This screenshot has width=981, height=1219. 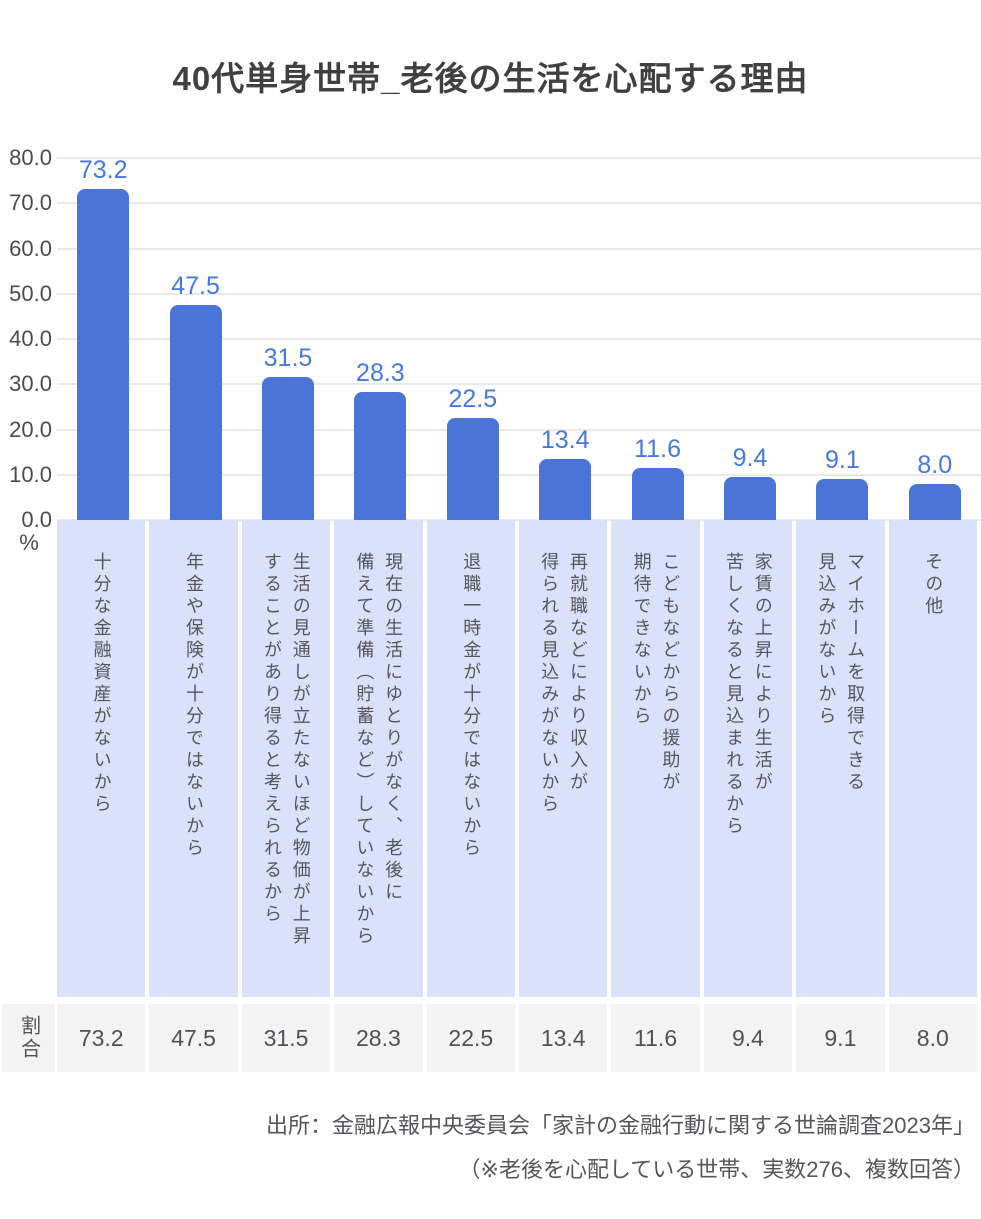 What do you see at coordinates (565, 440) in the screenshot?
I see `bar-value-label: 13.4` at bounding box center [565, 440].